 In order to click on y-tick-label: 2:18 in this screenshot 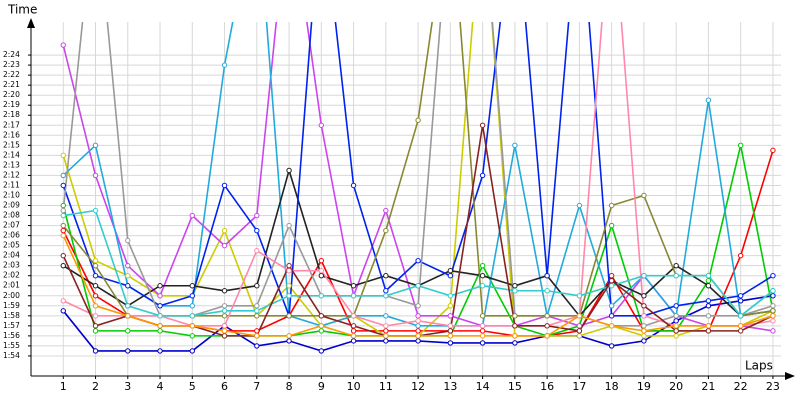, I will do `click(11, 114)`.